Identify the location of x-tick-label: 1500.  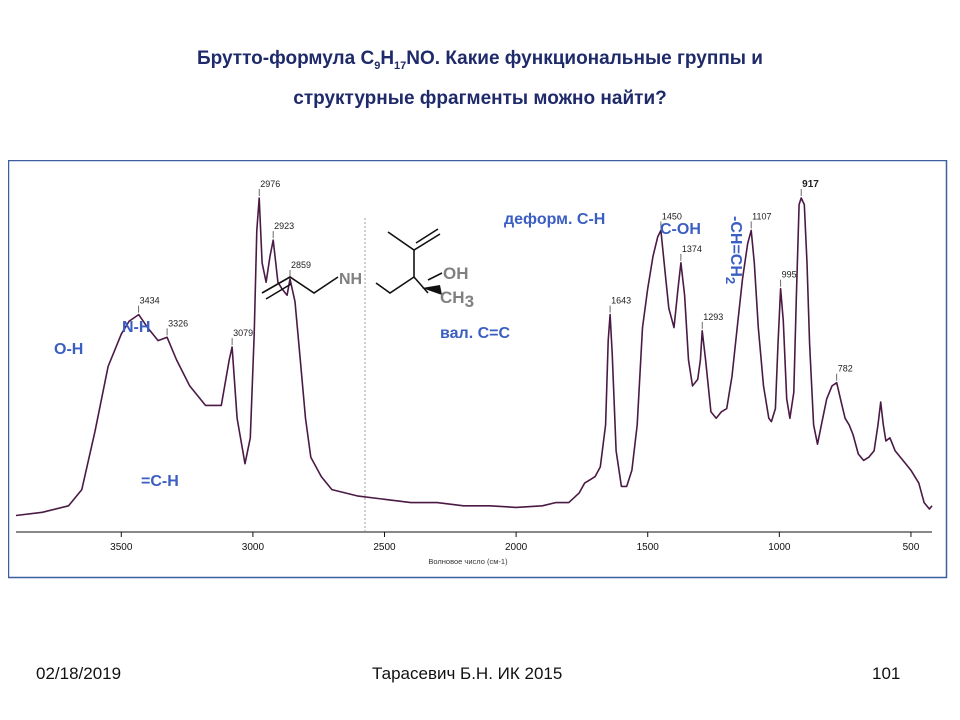
(648, 547).